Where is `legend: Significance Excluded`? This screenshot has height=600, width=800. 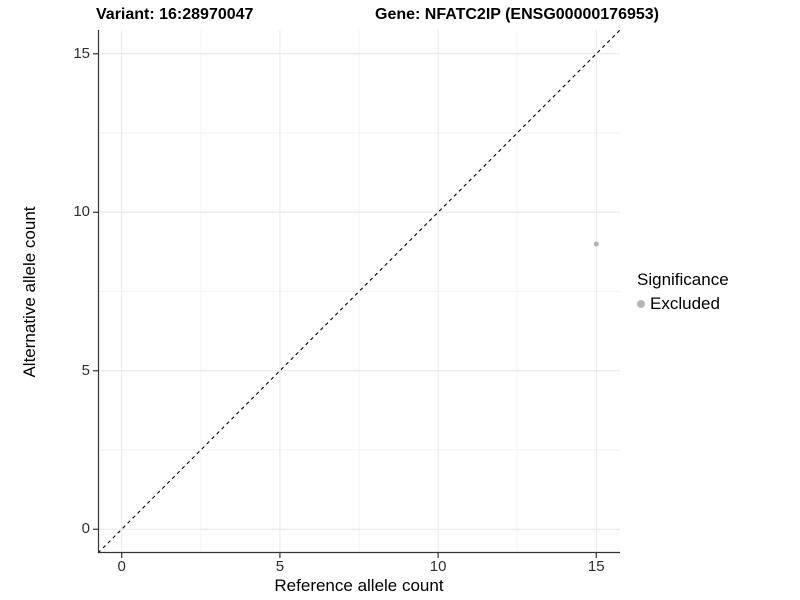 legend: Significance Excluded is located at coordinates (683, 292).